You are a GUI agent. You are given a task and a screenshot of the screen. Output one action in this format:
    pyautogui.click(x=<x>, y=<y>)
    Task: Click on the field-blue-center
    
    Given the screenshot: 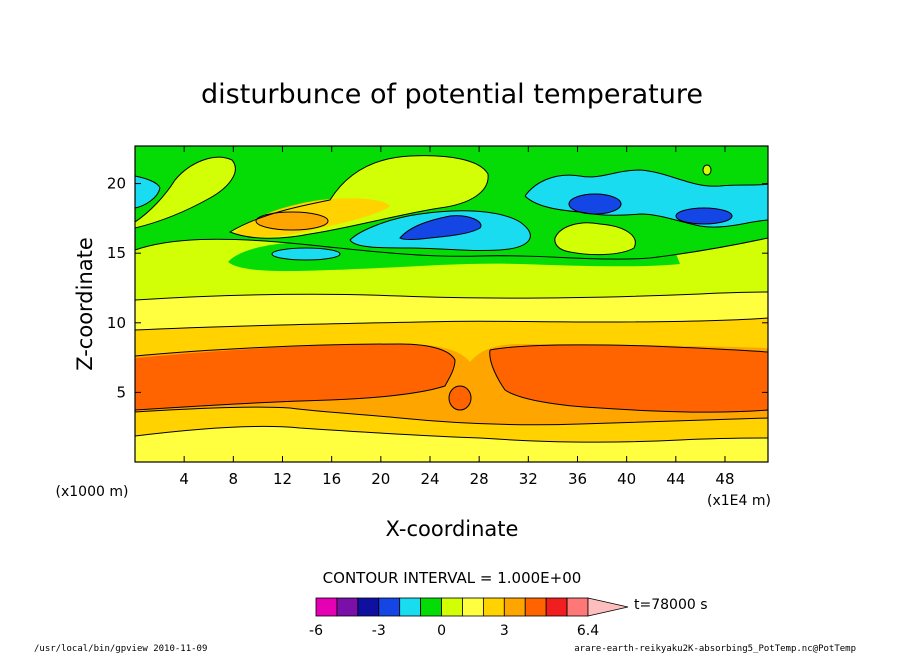 What is the action you would take?
    pyautogui.click(x=440, y=227)
    